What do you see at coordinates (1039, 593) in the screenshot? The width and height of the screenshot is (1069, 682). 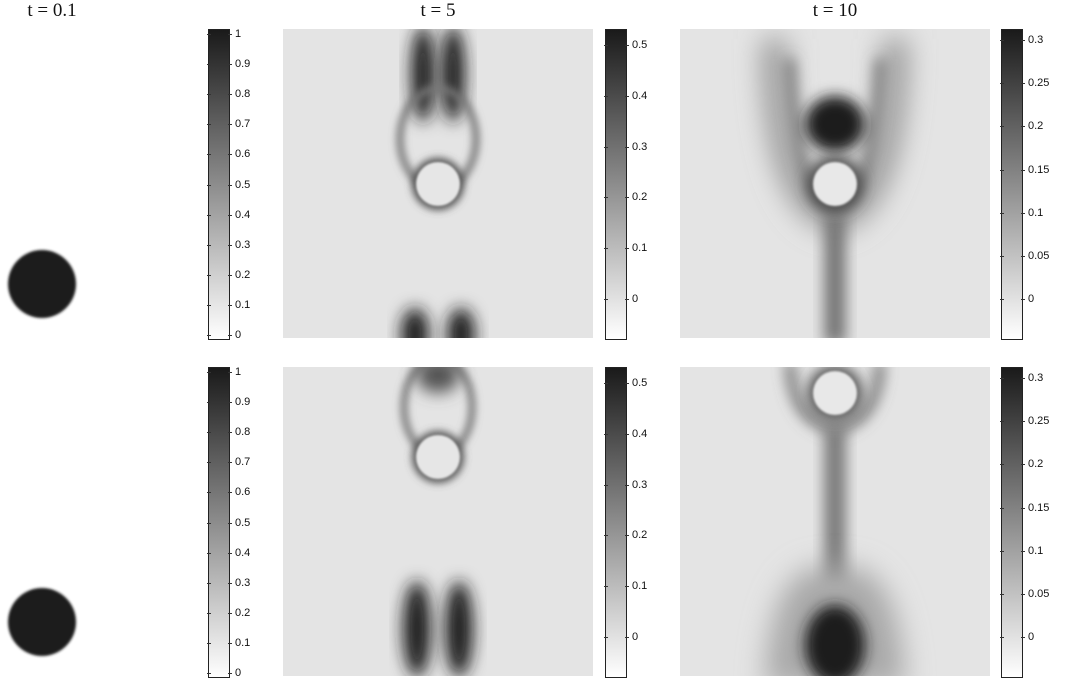 I see `colorbar-tick-label: 0.05` at bounding box center [1039, 593].